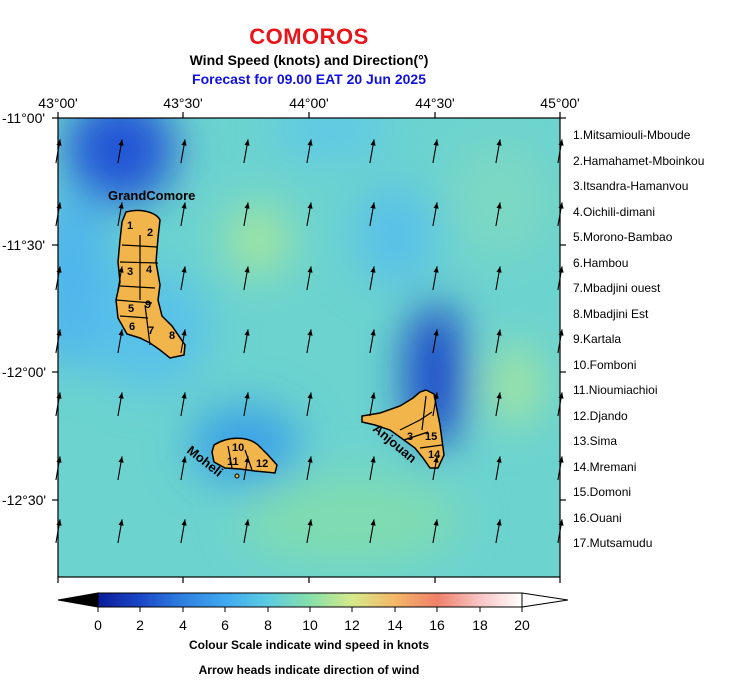 The image size is (750, 700). What do you see at coordinates (613, 543) in the screenshot?
I see `legend-item: 17.Mutsamudu` at bounding box center [613, 543].